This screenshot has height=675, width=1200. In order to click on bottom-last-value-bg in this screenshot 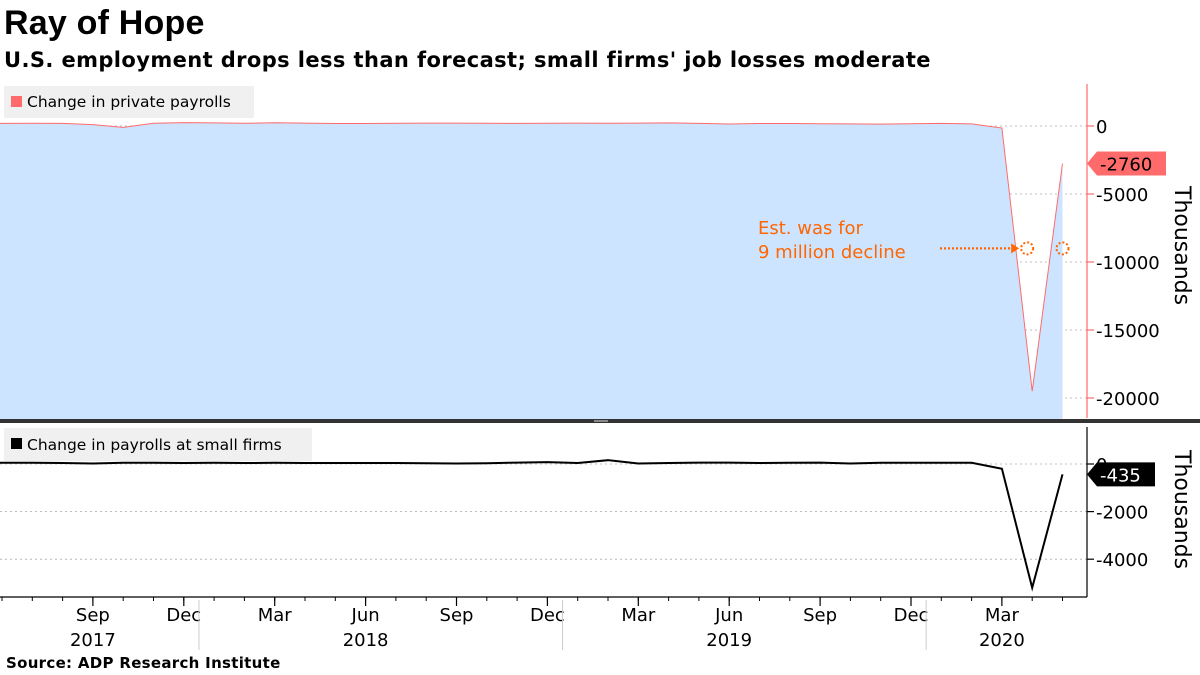, I will do `click(1121, 474)`.